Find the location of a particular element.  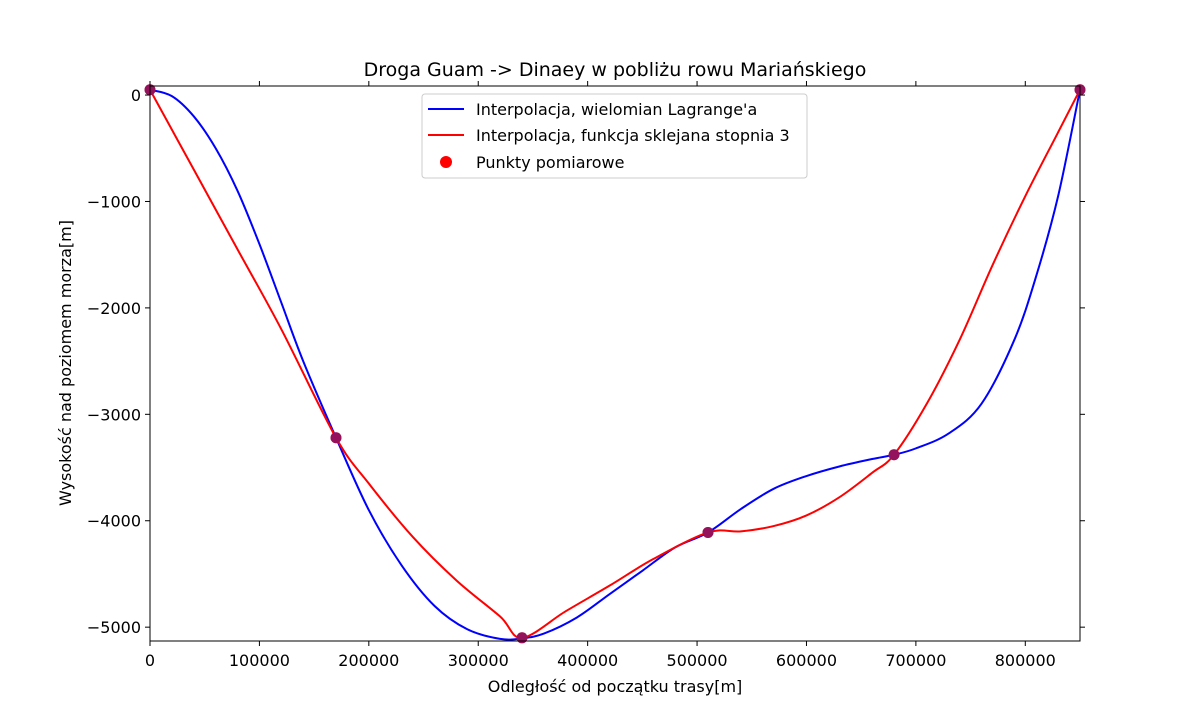

x-tick-label: 700000 is located at coordinates (915, 660).